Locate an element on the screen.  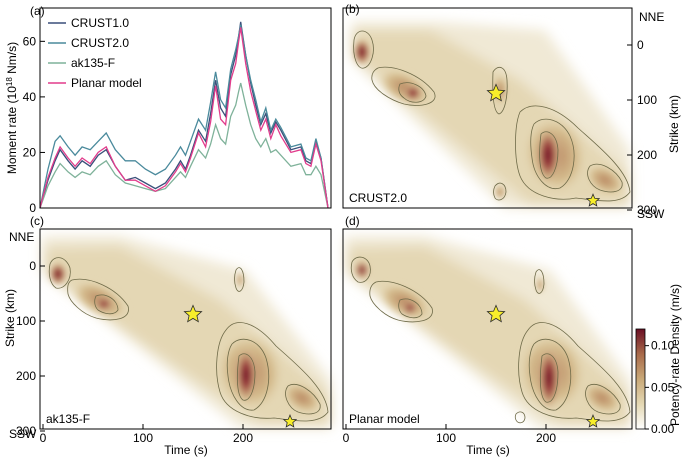
legend-entry: Planar model is located at coordinates (106, 83).